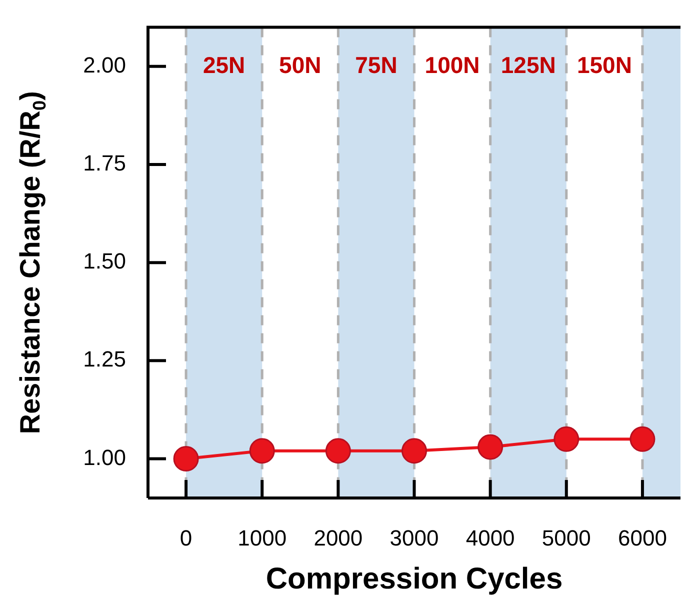 The height and width of the screenshot is (606, 694). Describe the element at coordinates (262, 537) in the screenshot. I see `x-tick-label: 1000` at that location.